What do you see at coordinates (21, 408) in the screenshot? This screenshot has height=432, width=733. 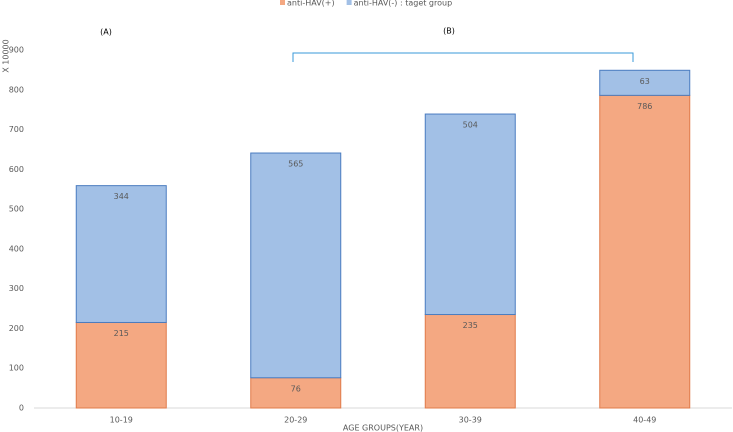 I see `y-tick-label: 0` at bounding box center [21, 408].